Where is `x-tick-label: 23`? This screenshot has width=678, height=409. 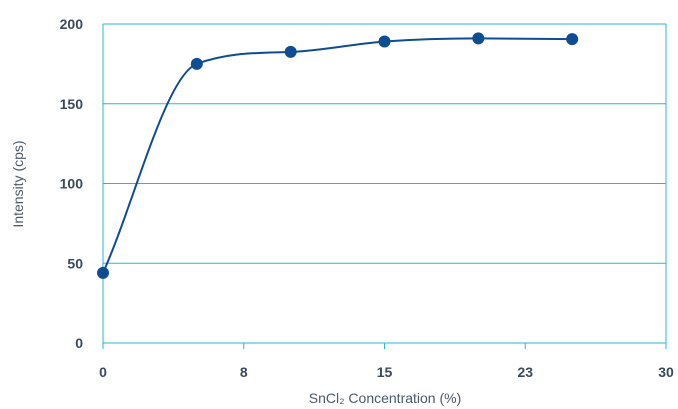 x-tick-label: 23 is located at coordinates (525, 372).